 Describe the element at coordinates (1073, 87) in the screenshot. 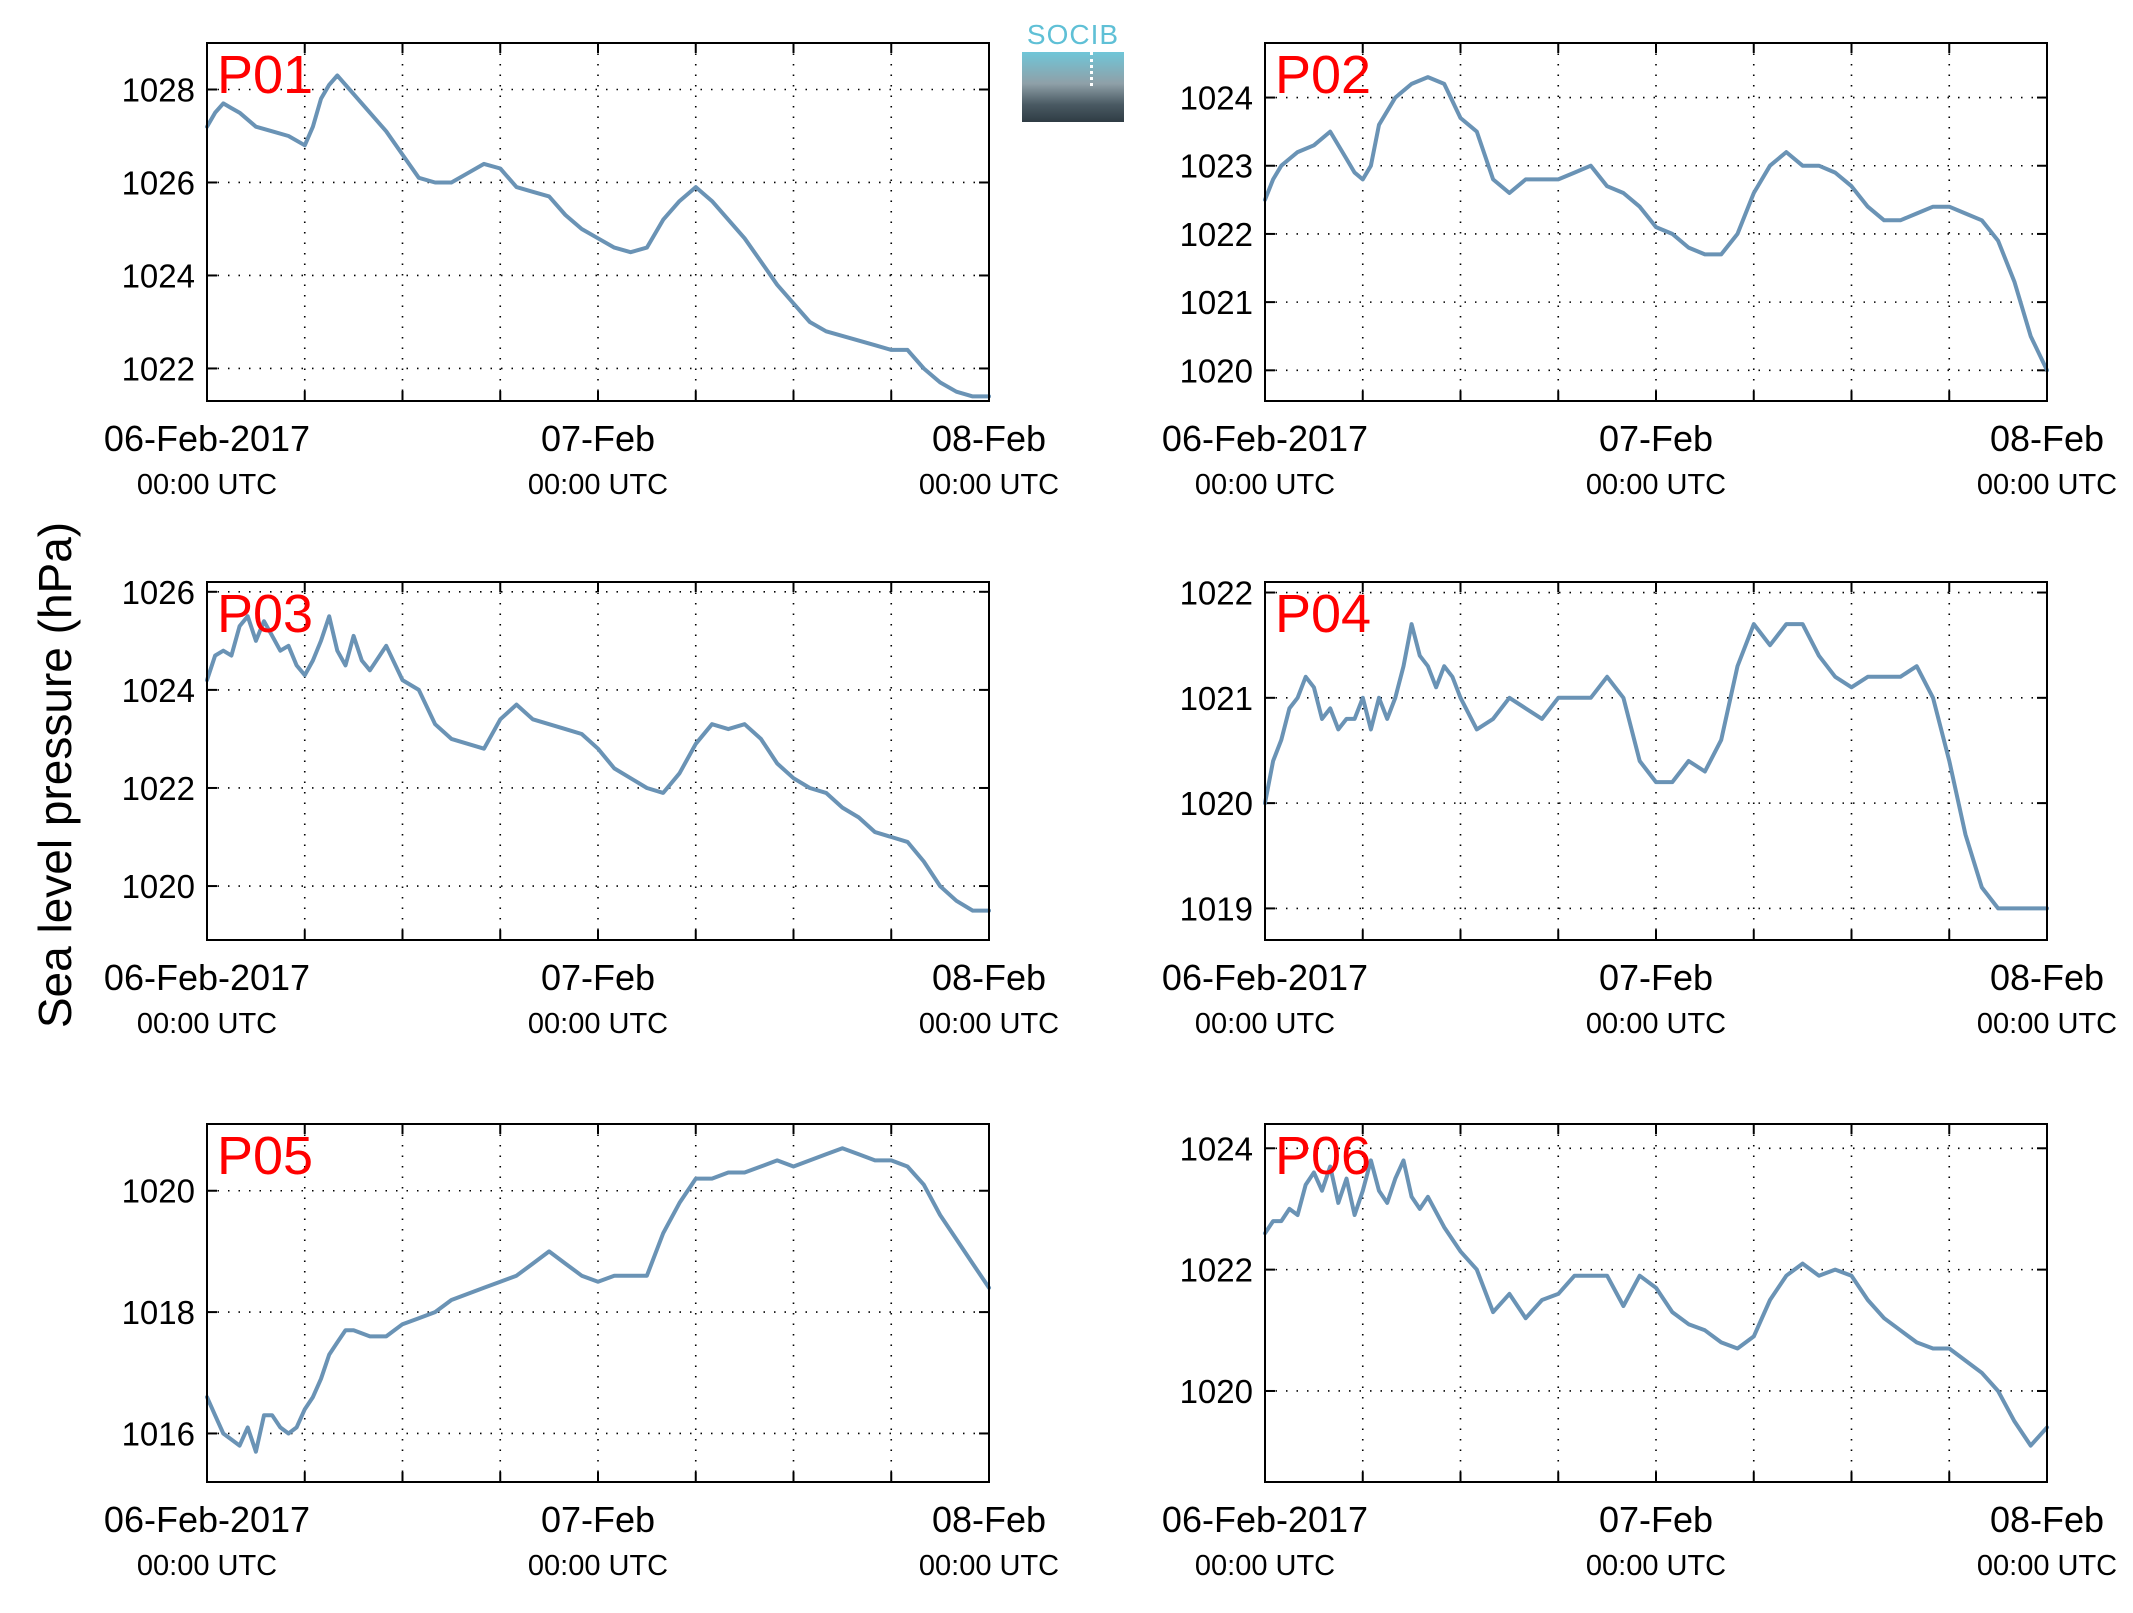

I see `logo-graphic` at that location.